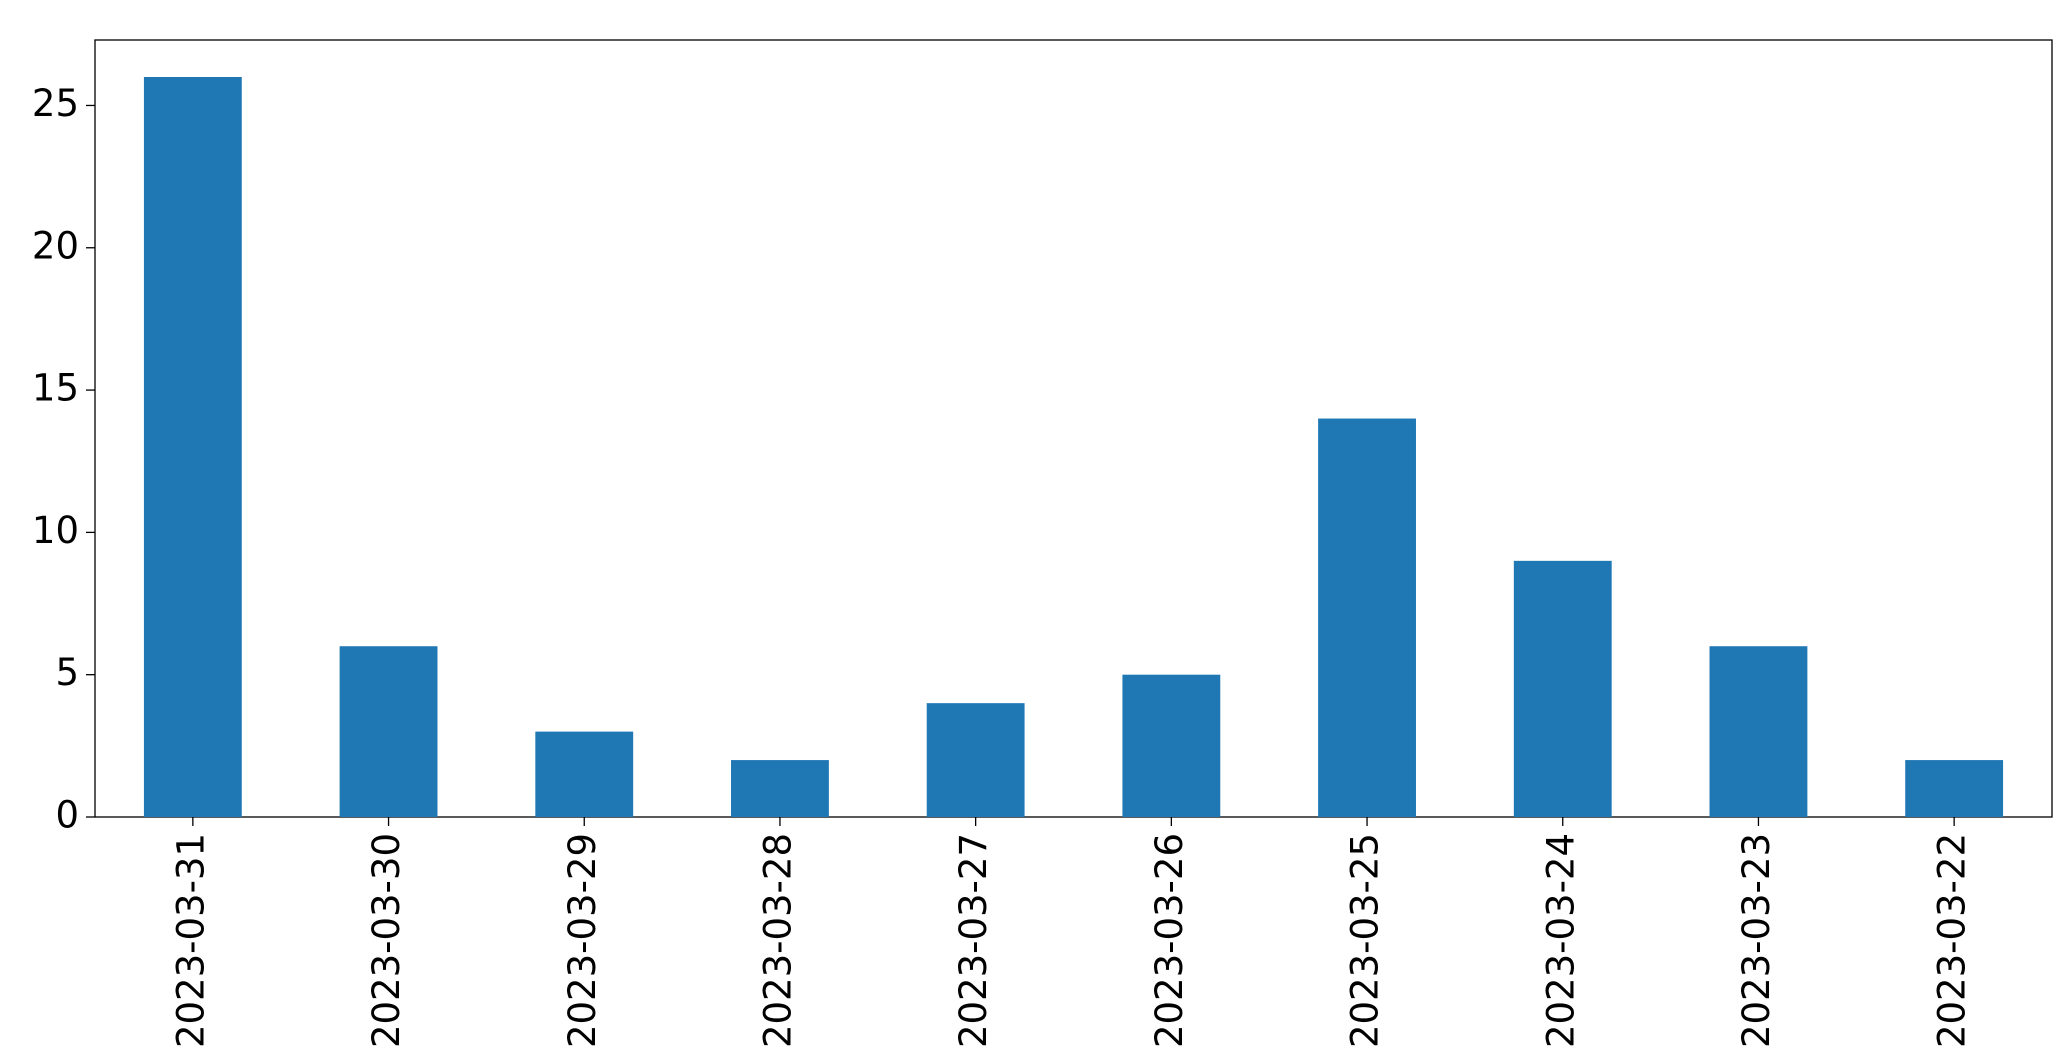  Describe the element at coordinates (973, 940) in the screenshot. I see `x-tick-label: 2023-03-27` at that location.